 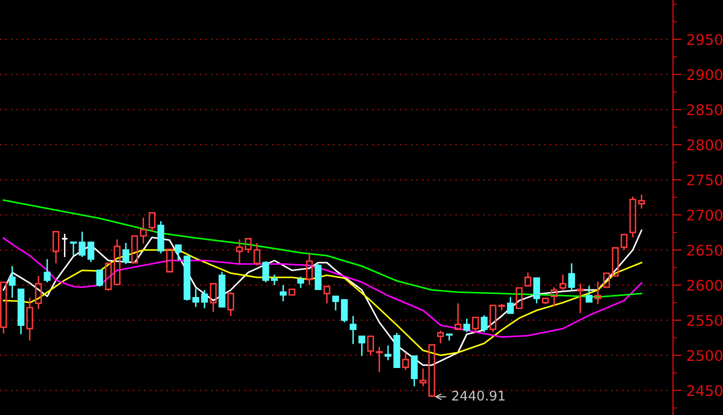 What do you see at coordinates (704, 40) in the screenshot?
I see `y-tick-label: 2950` at bounding box center [704, 40].